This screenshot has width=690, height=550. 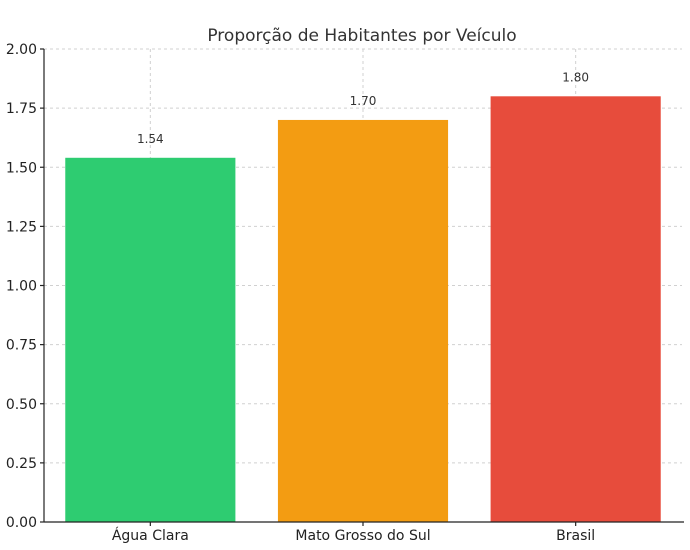 I want to click on data-label: 1.70, so click(x=363, y=101).